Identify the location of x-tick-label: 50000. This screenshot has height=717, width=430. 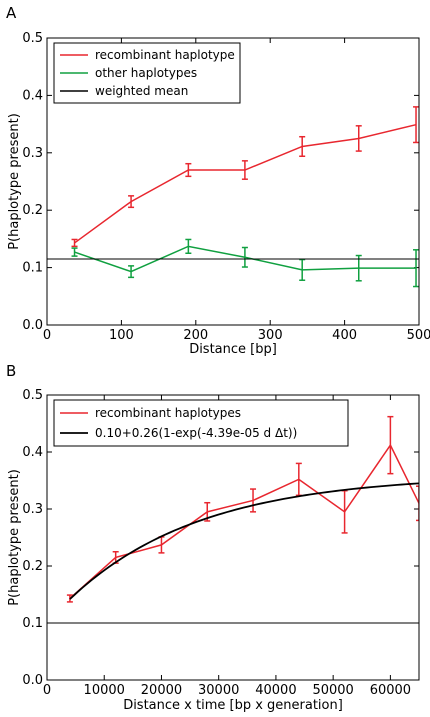
(332, 690).